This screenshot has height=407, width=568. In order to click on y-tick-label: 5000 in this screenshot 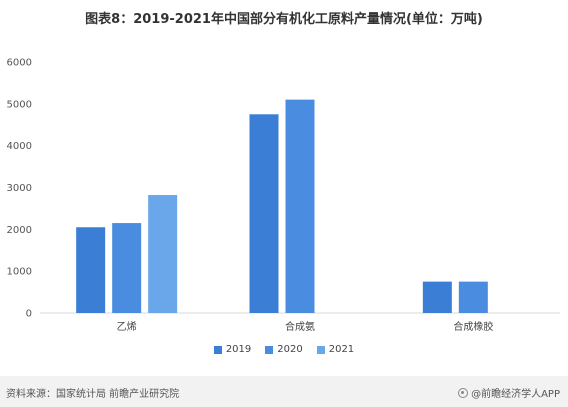, I will do `click(19, 104)`.